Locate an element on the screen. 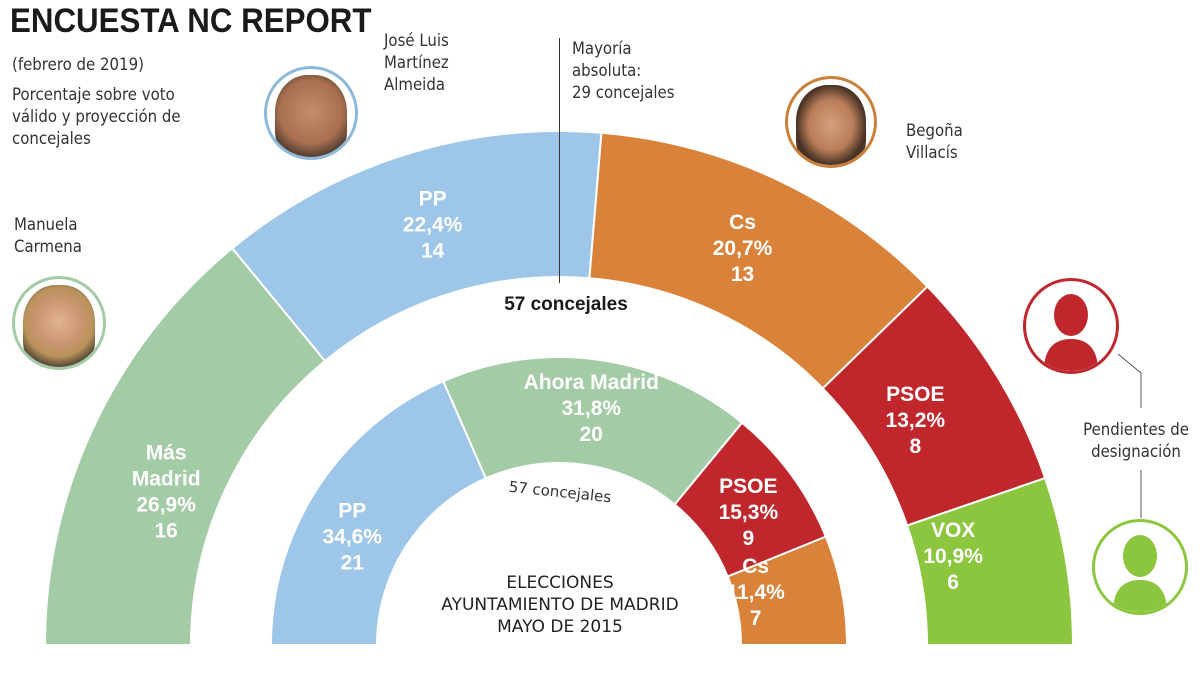  segment-seats-label: 8 is located at coordinates (915, 446).